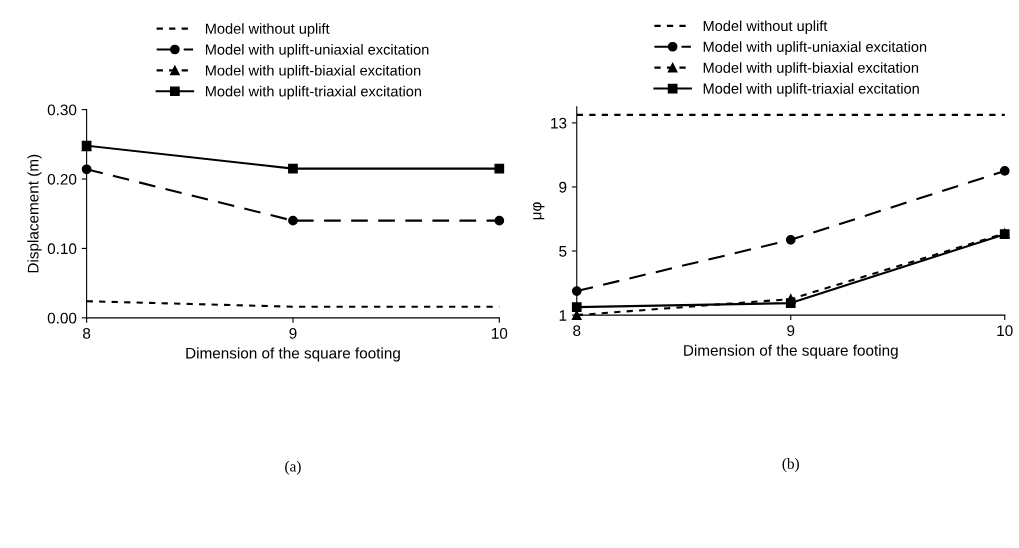 The height and width of the screenshot is (548, 1019). Describe the element at coordinates (293, 467) in the screenshot. I see `text: (a)` at that location.